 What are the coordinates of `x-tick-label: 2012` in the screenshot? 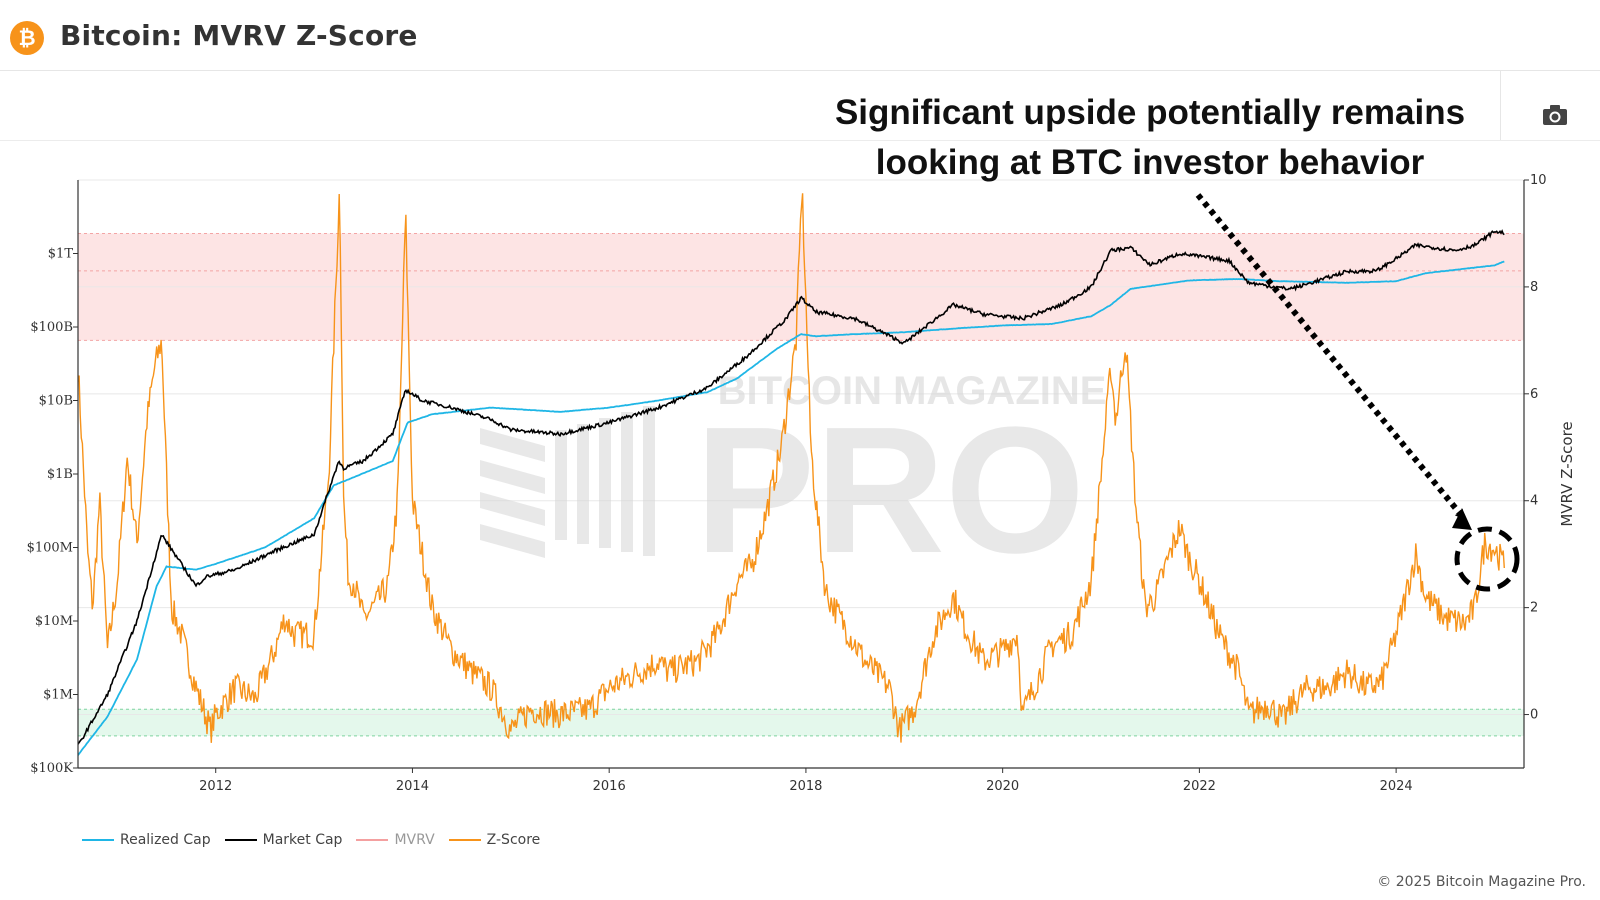 It's located at (215, 786).